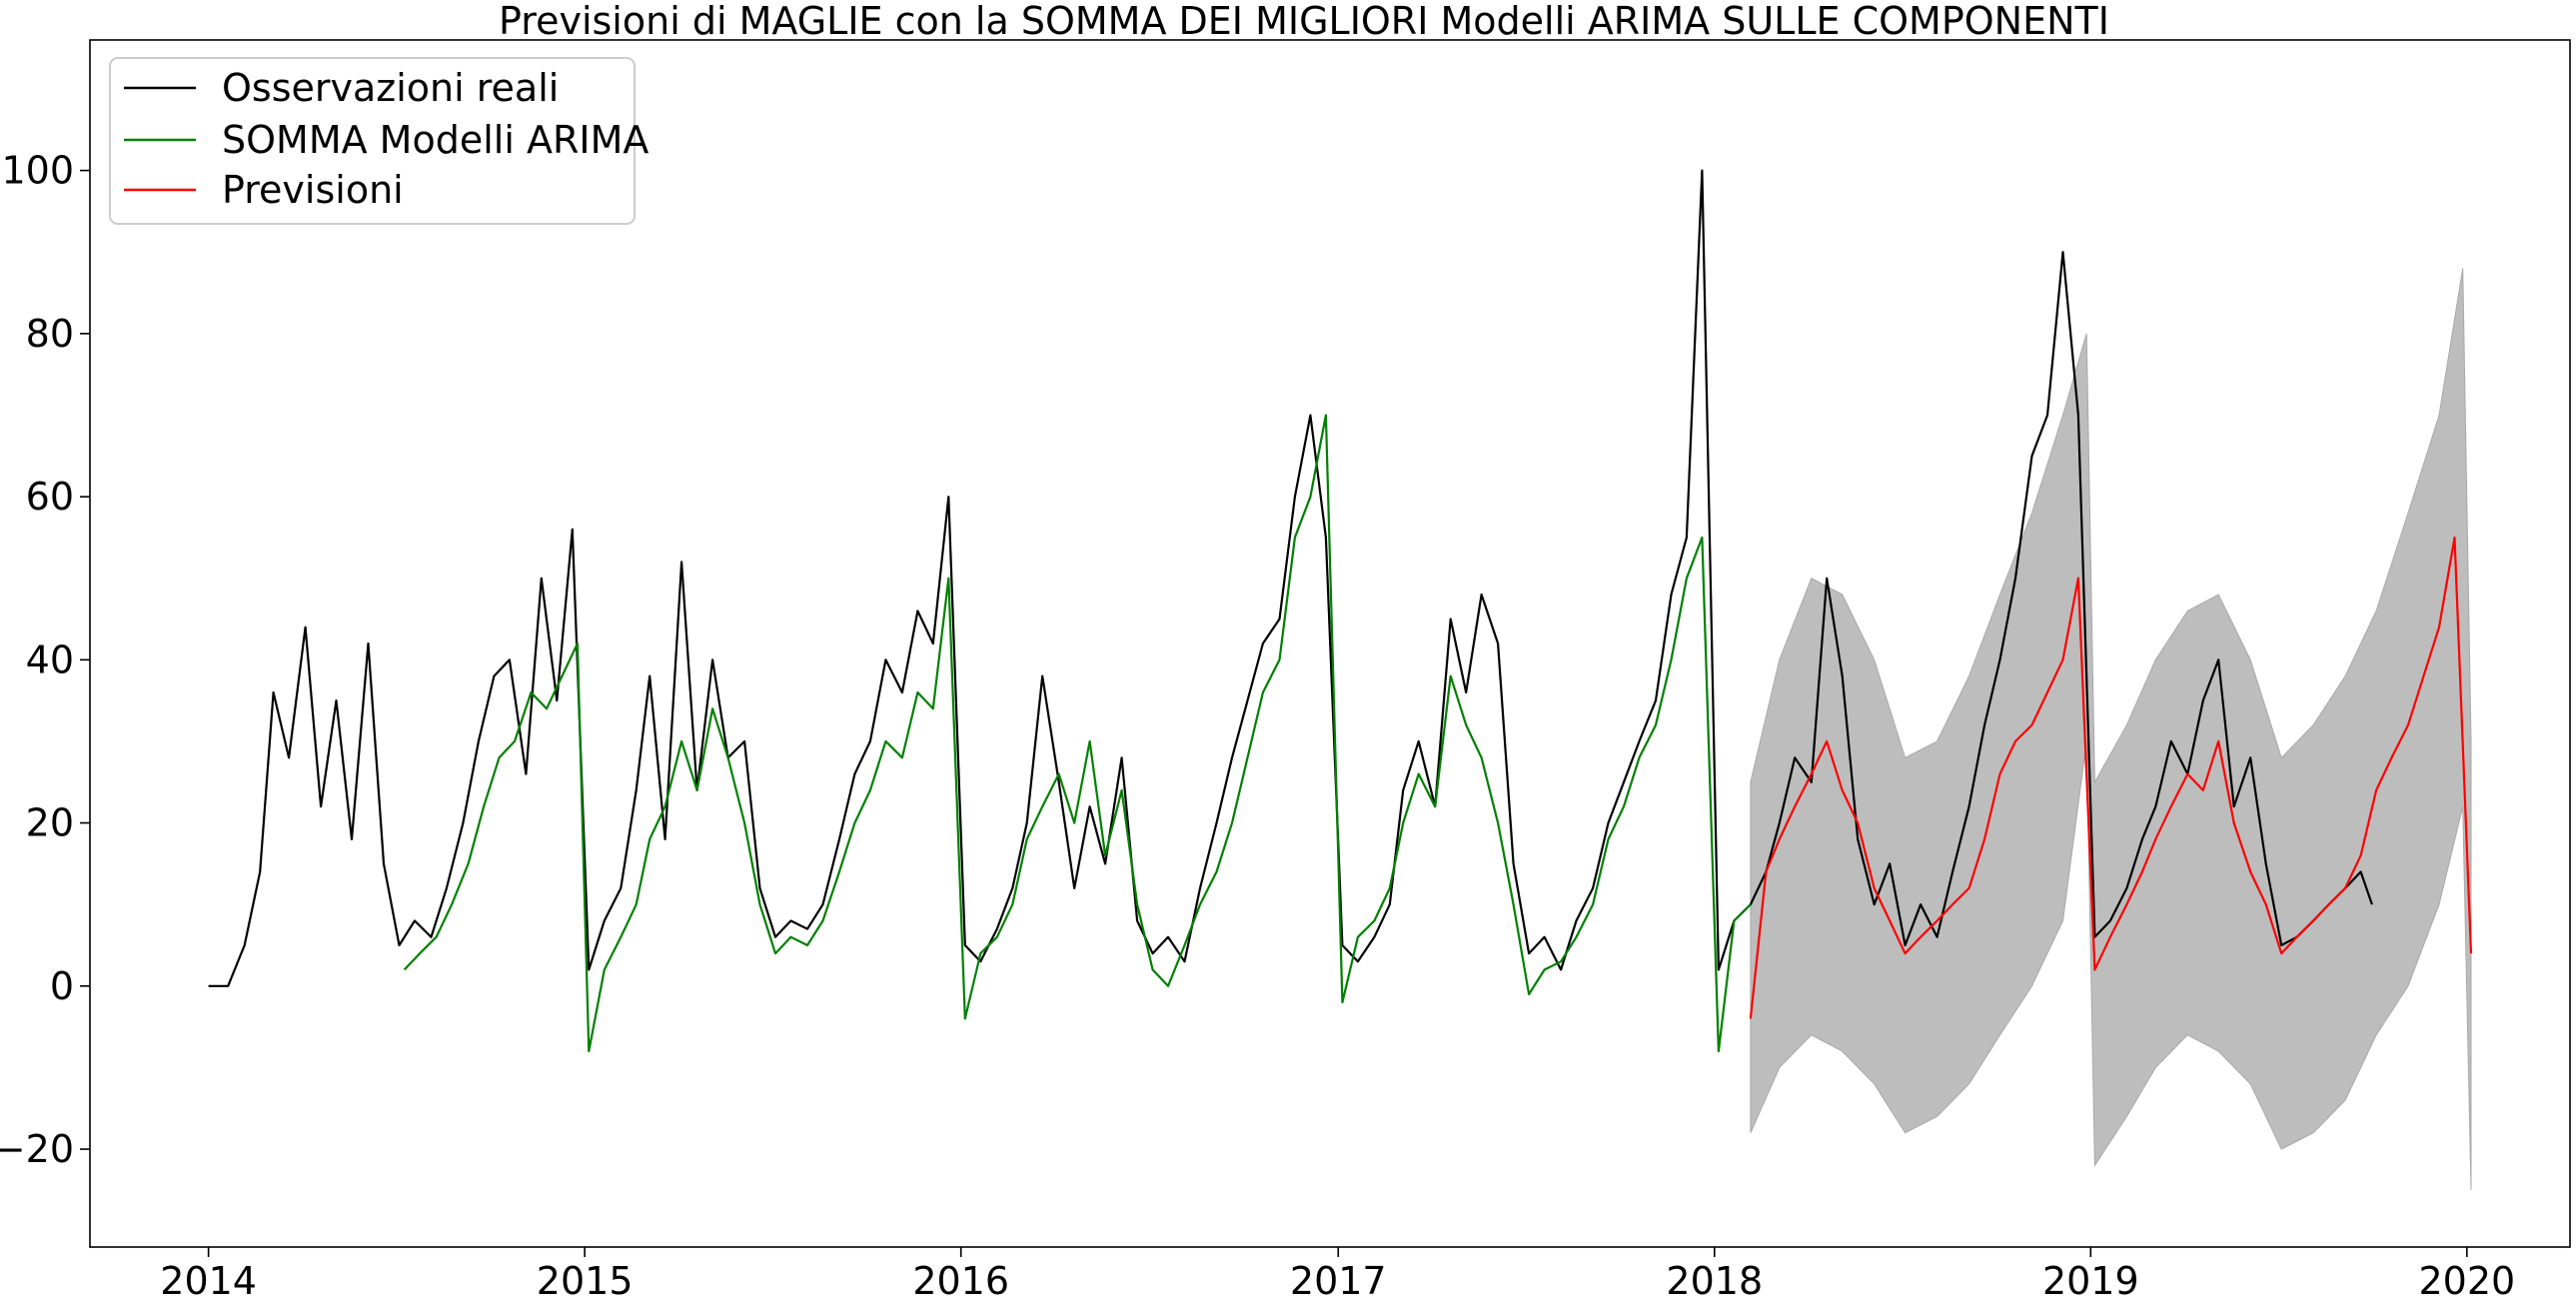 Image resolution: width=2576 pixels, height=1298 pixels. I want to click on y-tick-label: 60, so click(50, 497).